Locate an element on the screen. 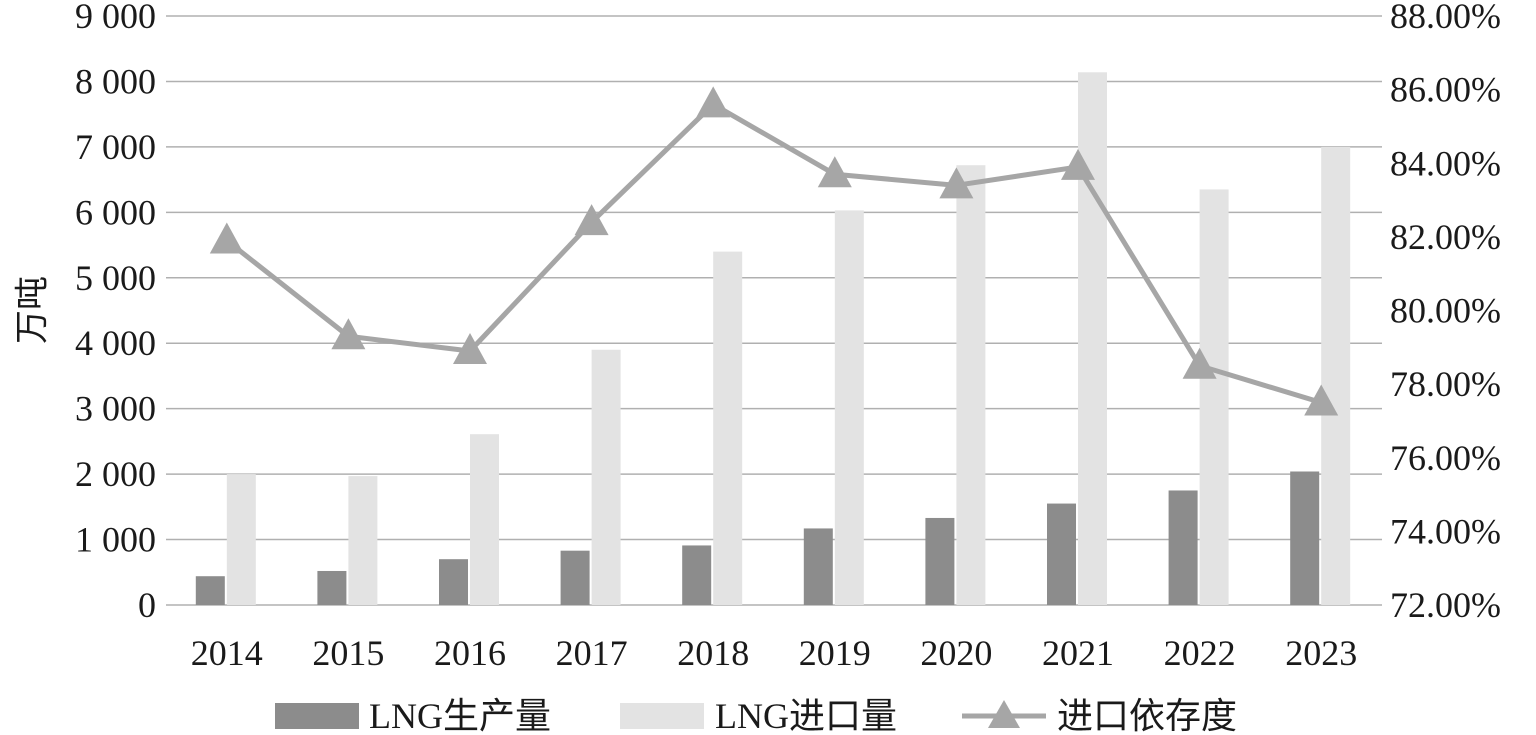 This screenshot has height=735, width=1536. y2-tick-label: 74.00% is located at coordinates (1445, 531).